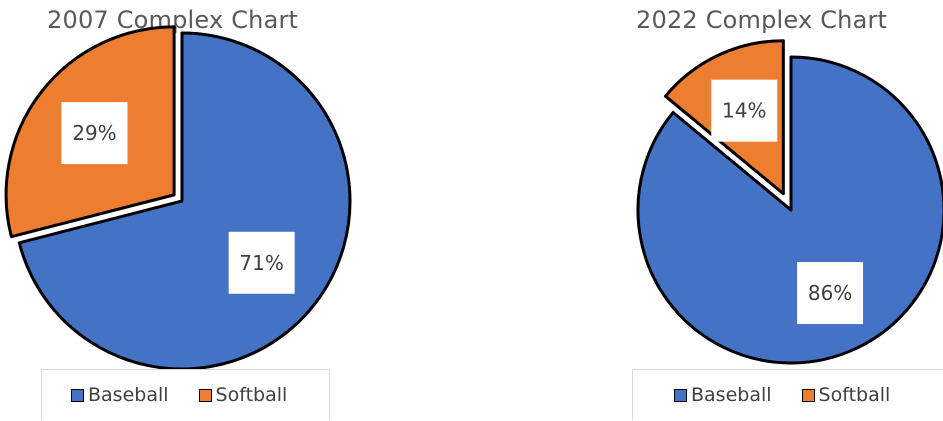  I want to click on data-label-softball: 14%, so click(744, 110).